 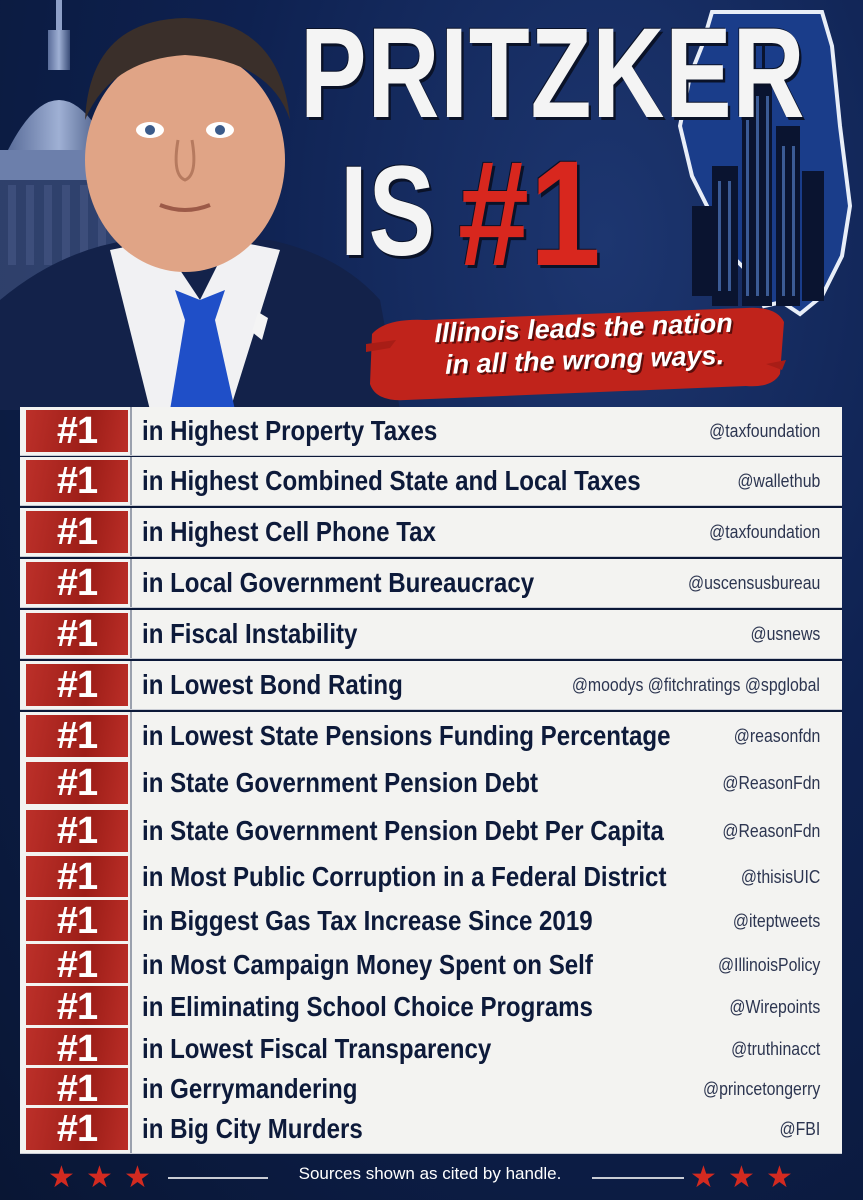 I want to click on source-handle: @truthinacct, so click(x=775, y=1049).